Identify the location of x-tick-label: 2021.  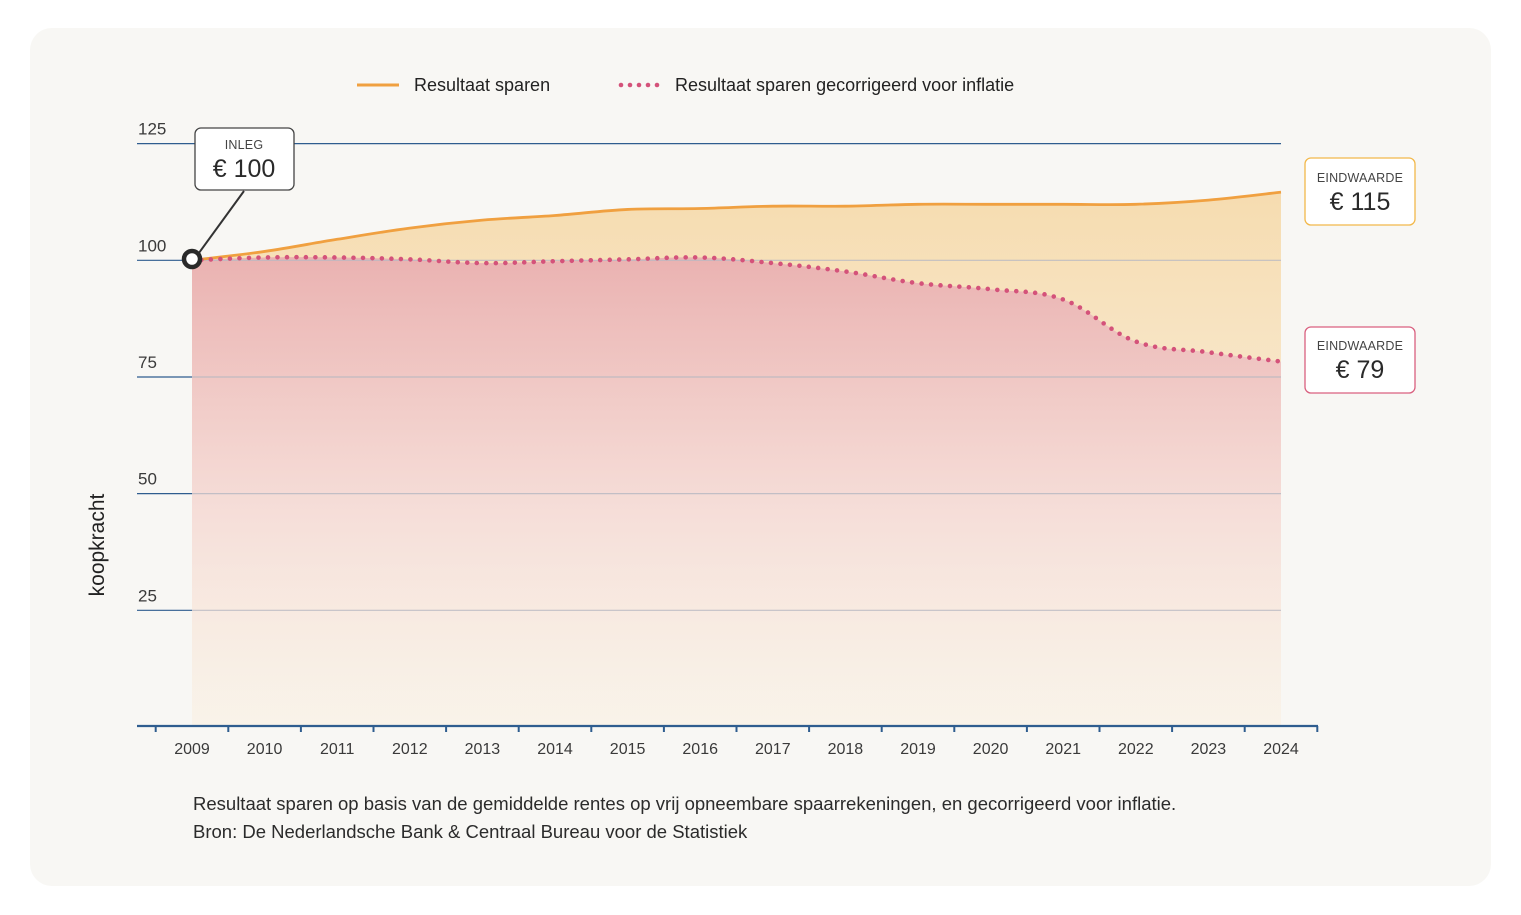
(1063, 749).